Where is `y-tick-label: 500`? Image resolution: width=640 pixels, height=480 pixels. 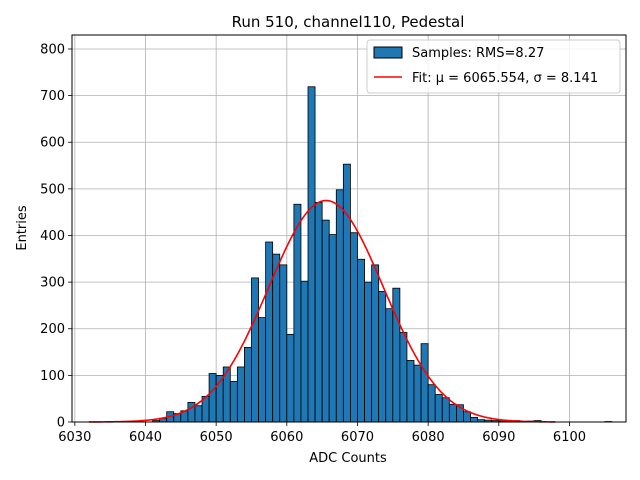 y-tick-label: 500 is located at coordinates (52, 189).